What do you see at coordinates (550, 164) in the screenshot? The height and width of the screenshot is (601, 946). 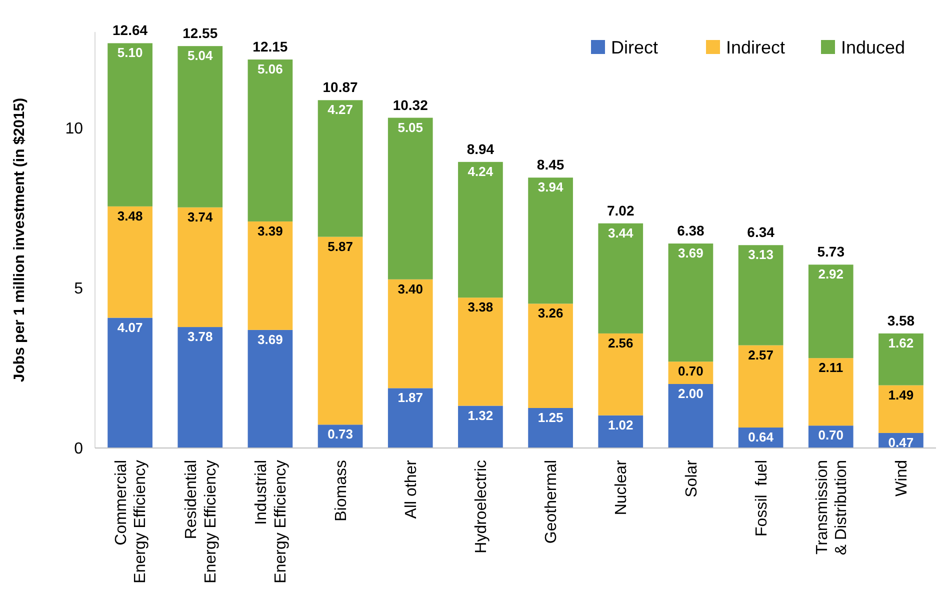 I see `total-label: 8.45` at bounding box center [550, 164].